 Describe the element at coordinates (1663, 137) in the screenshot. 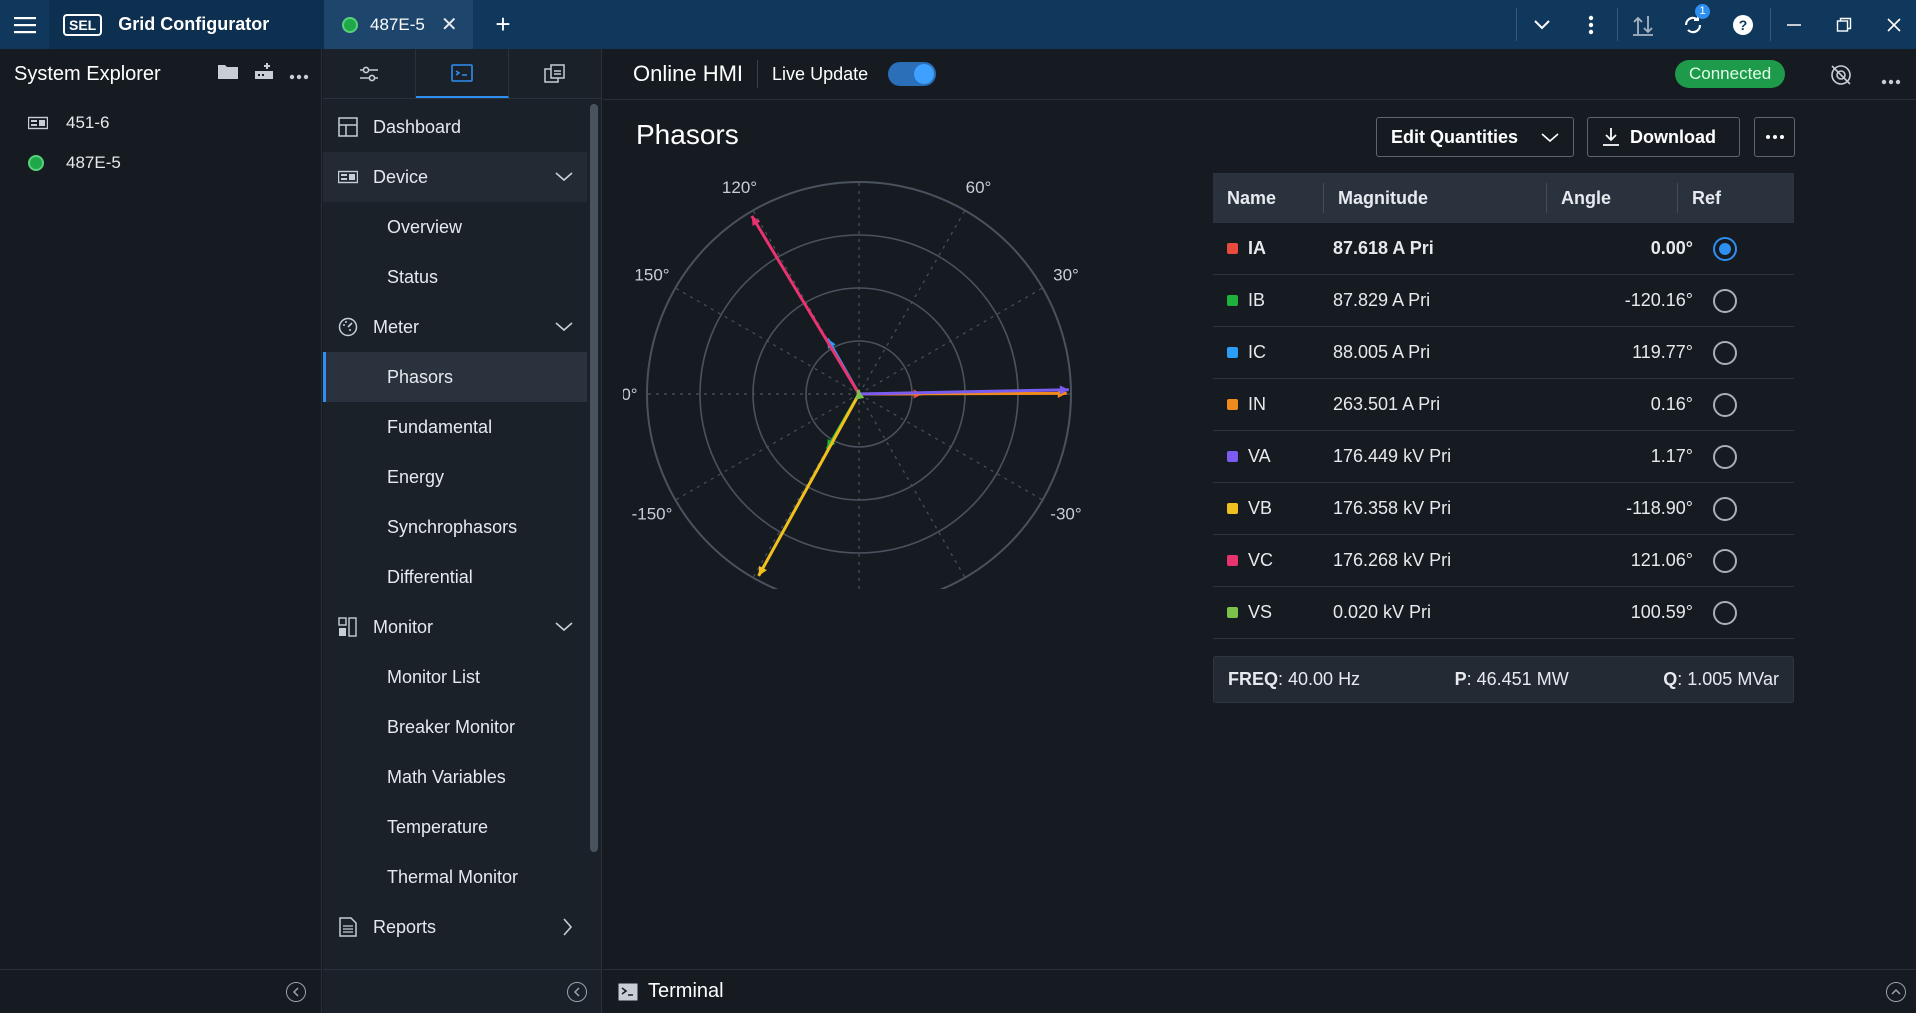

I see `download-button: Download` at that location.